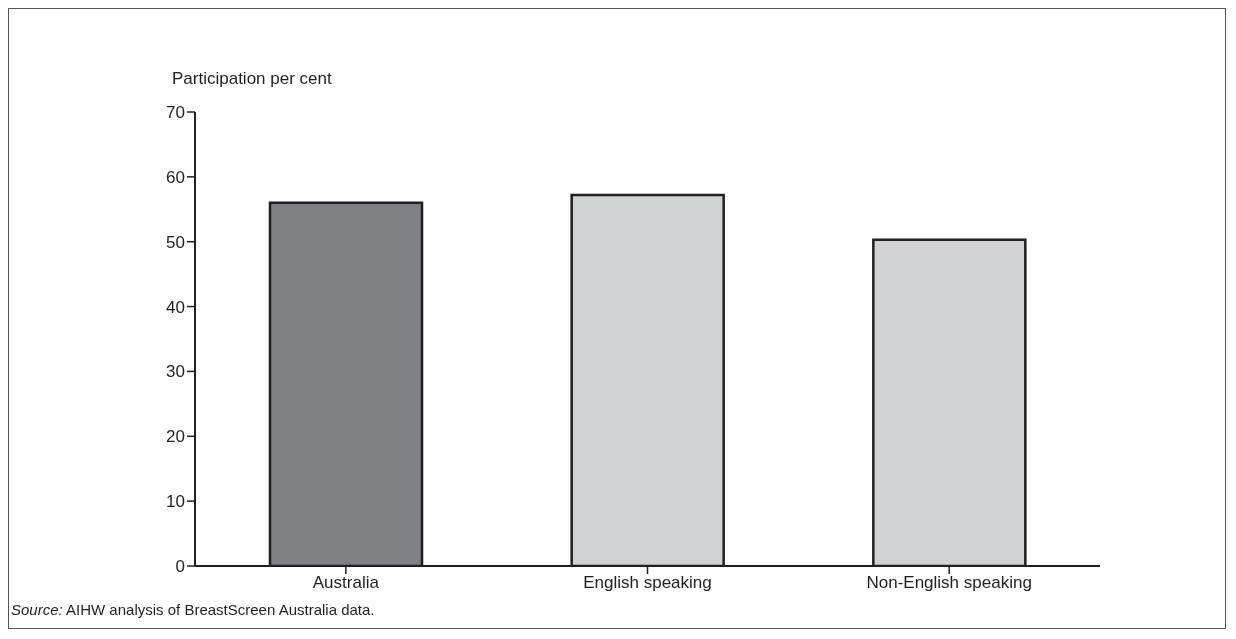 This screenshot has width=1236, height=639. What do you see at coordinates (175, 502) in the screenshot?
I see `y-tick-label: 10` at bounding box center [175, 502].